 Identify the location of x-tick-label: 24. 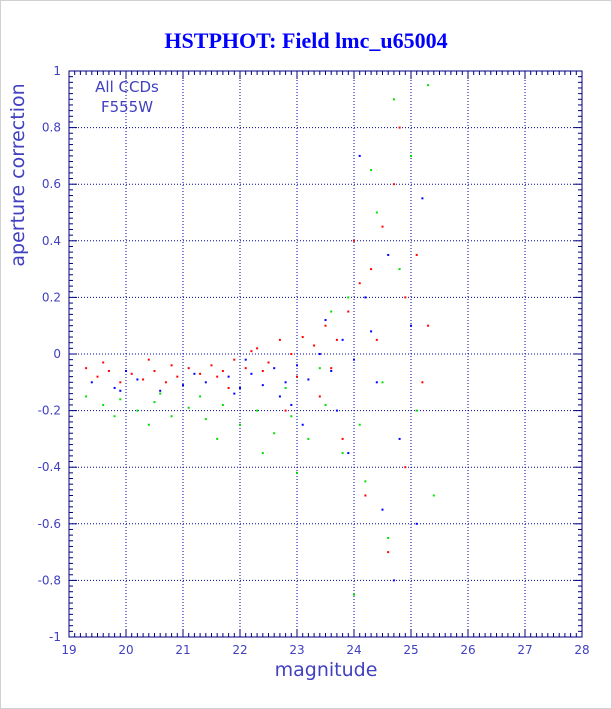
(353, 650).